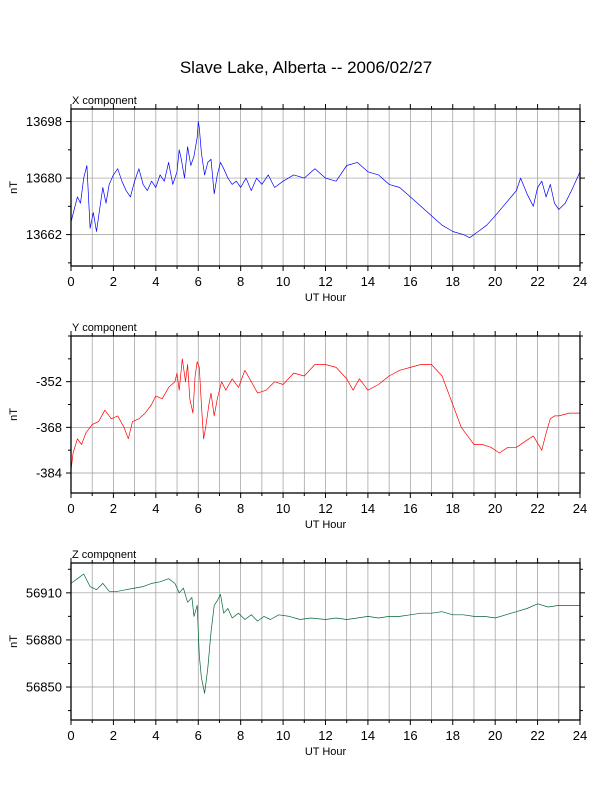 This screenshot has width=612, height=792. I want to click on y-tick-label: 13662, so click(44, 234).